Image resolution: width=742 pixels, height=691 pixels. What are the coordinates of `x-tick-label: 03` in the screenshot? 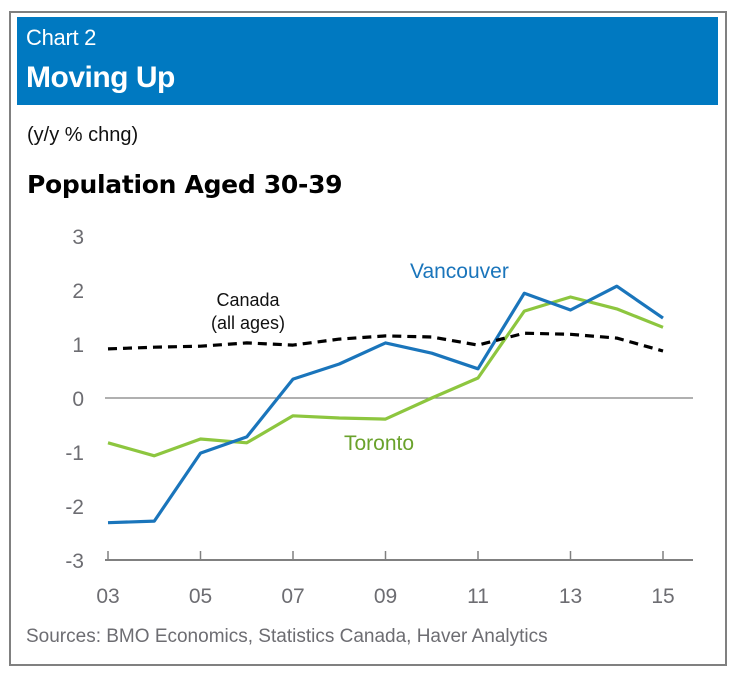 It's located at (107, 596).